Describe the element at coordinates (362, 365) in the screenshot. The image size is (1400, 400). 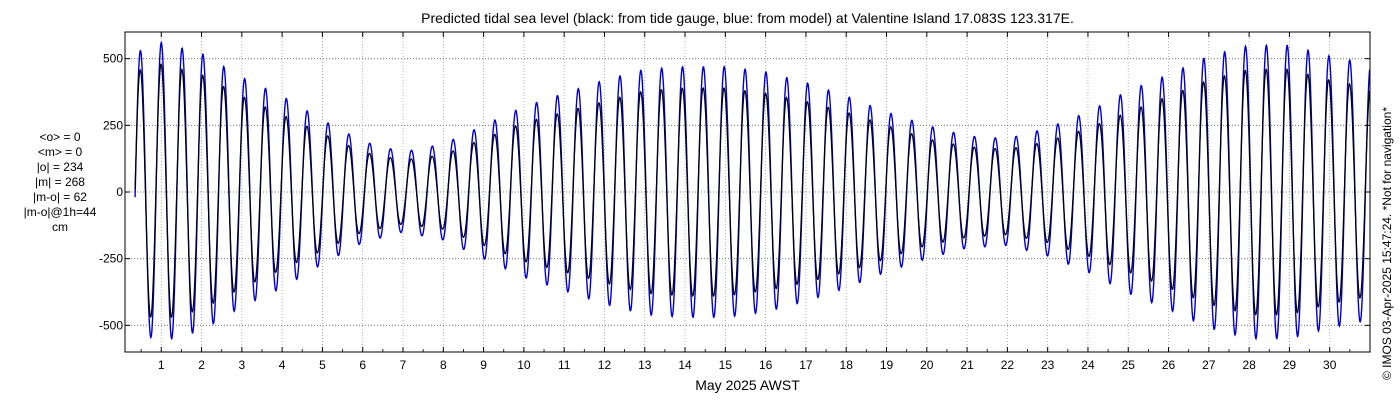
I see `x-tick-label: 6` at that location.